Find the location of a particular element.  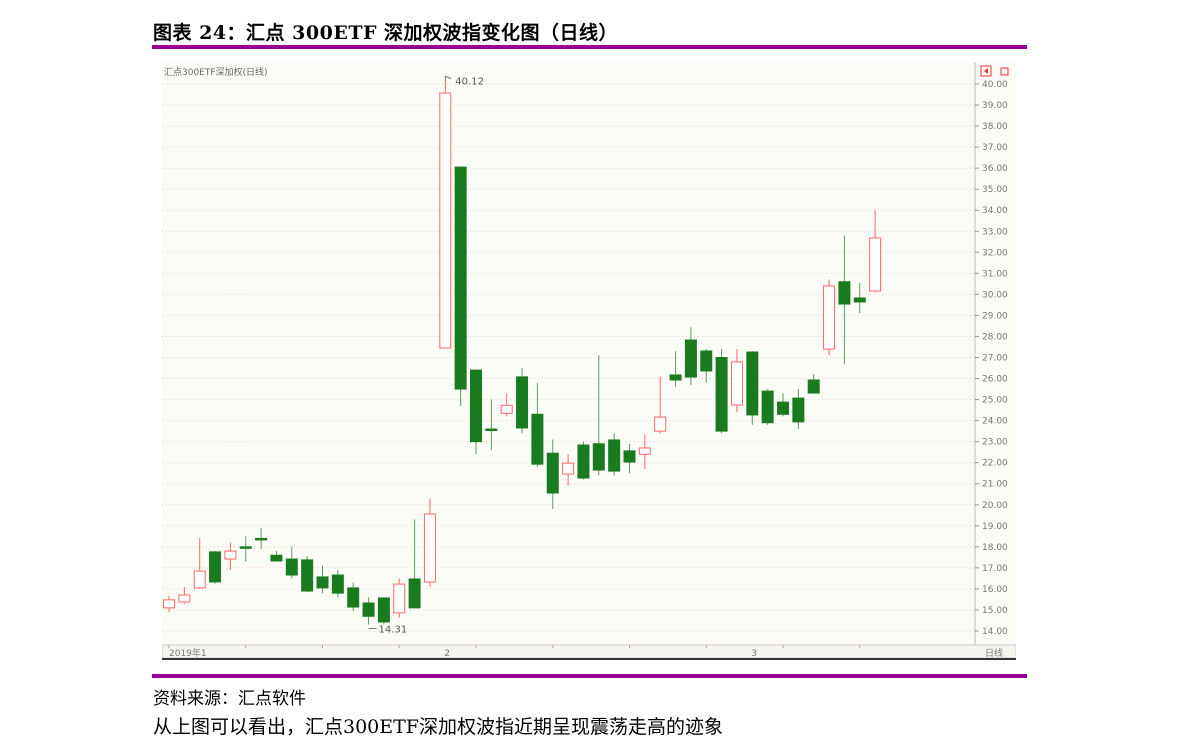

annotation-pointer is located at coordinates (448, 78).